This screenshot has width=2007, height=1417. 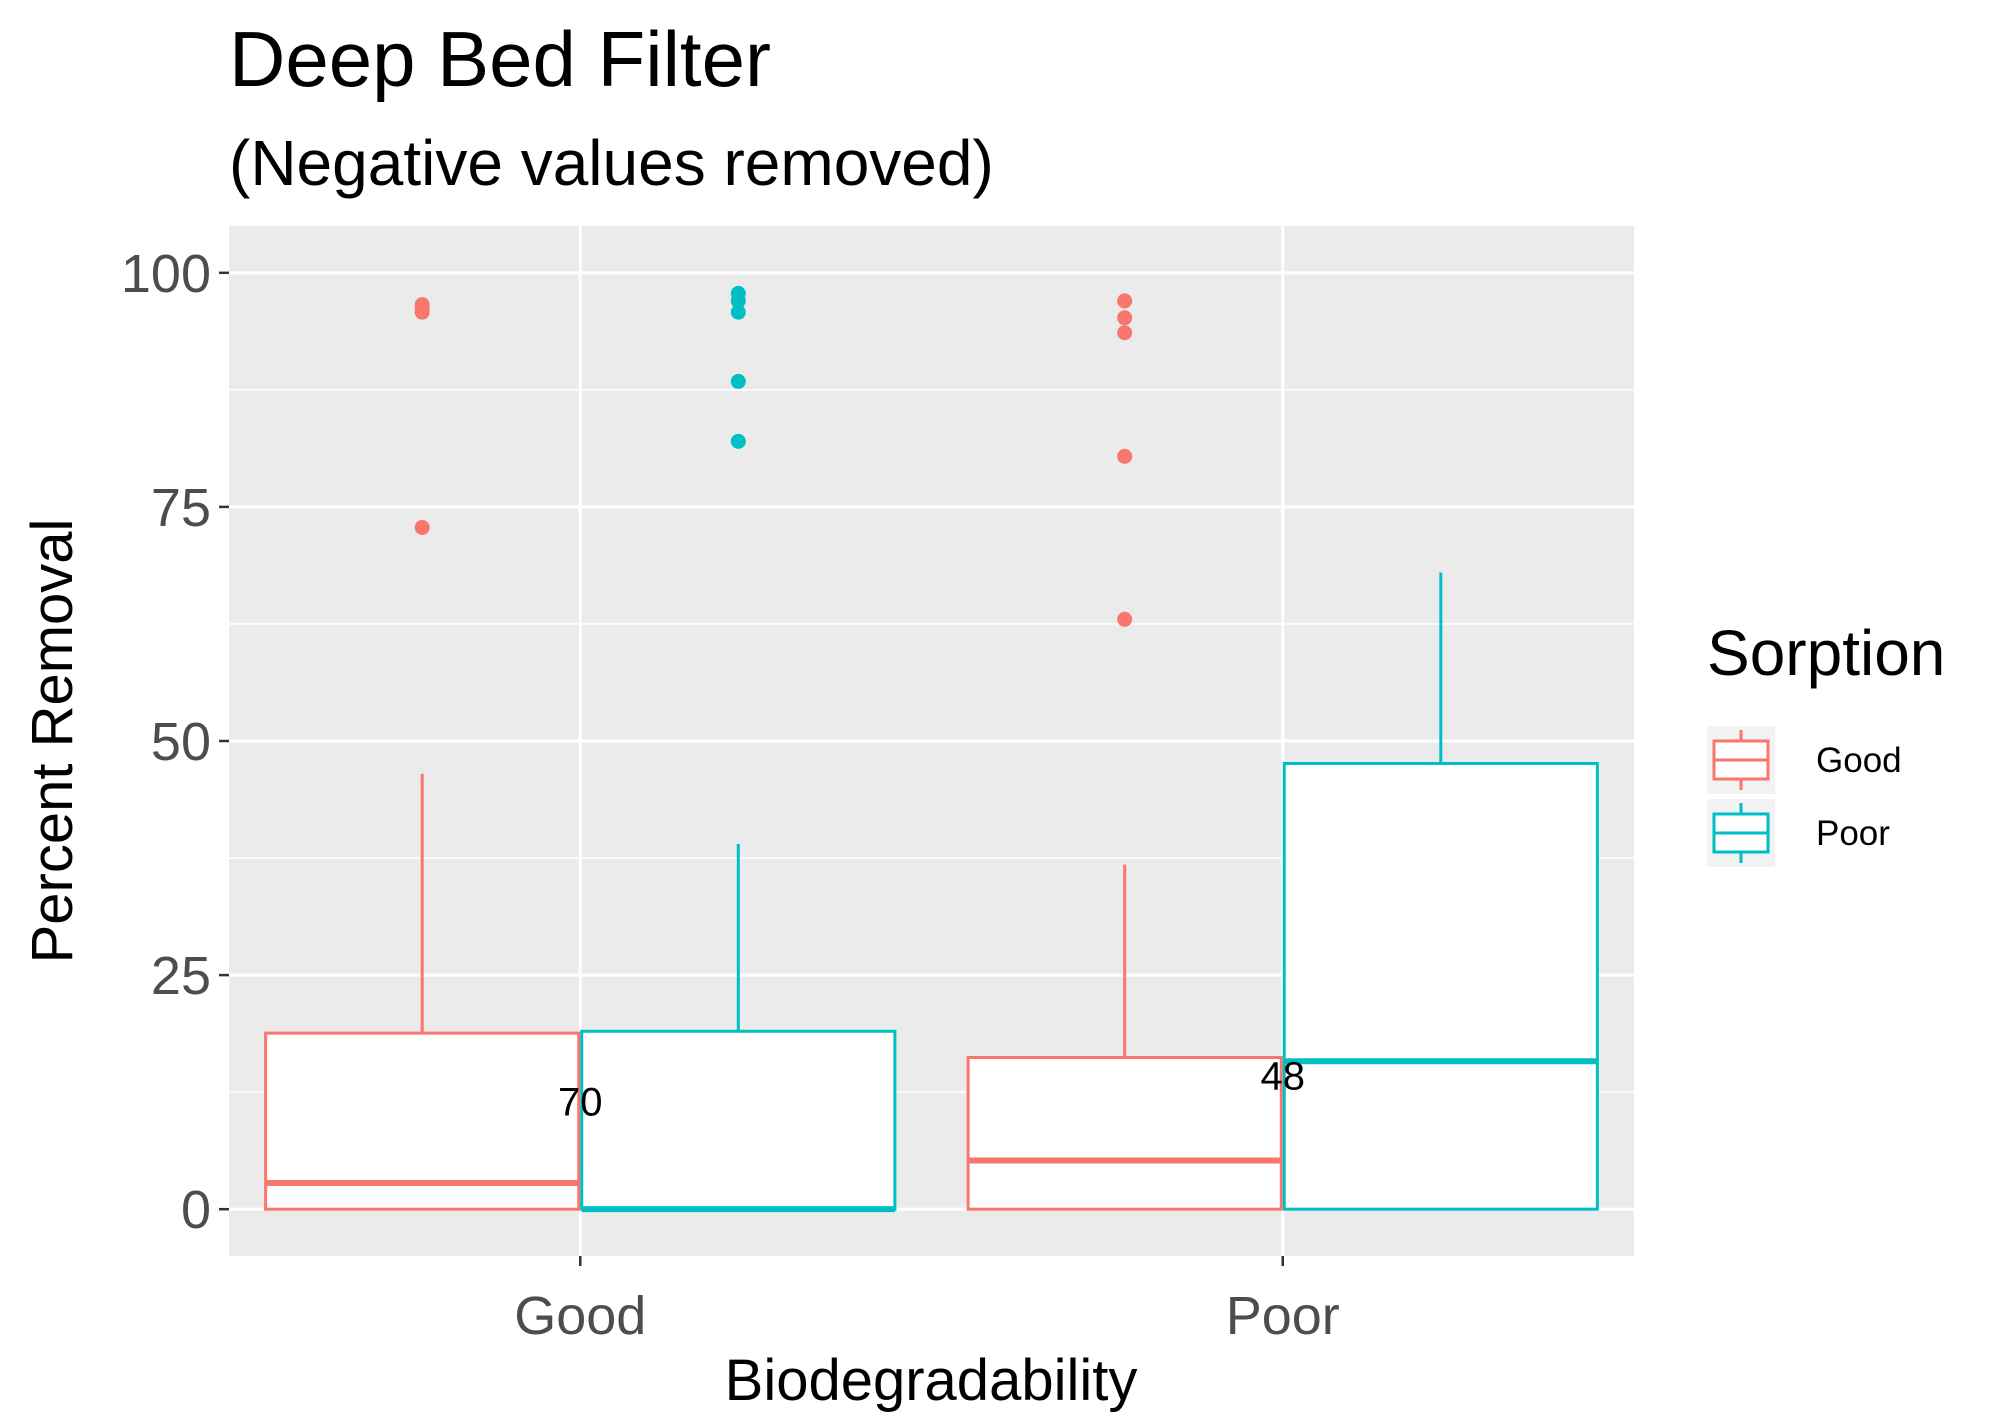 I want to click on legend-label: Good, so click(x=1859, y=760).